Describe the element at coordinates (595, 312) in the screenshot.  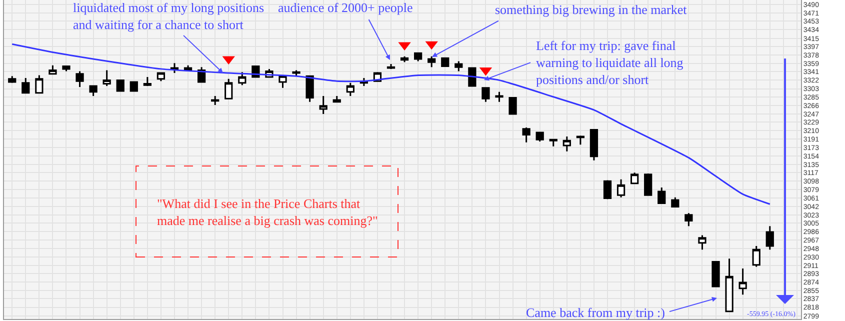
I see `annotation: Came back from my trip :)` at that location.